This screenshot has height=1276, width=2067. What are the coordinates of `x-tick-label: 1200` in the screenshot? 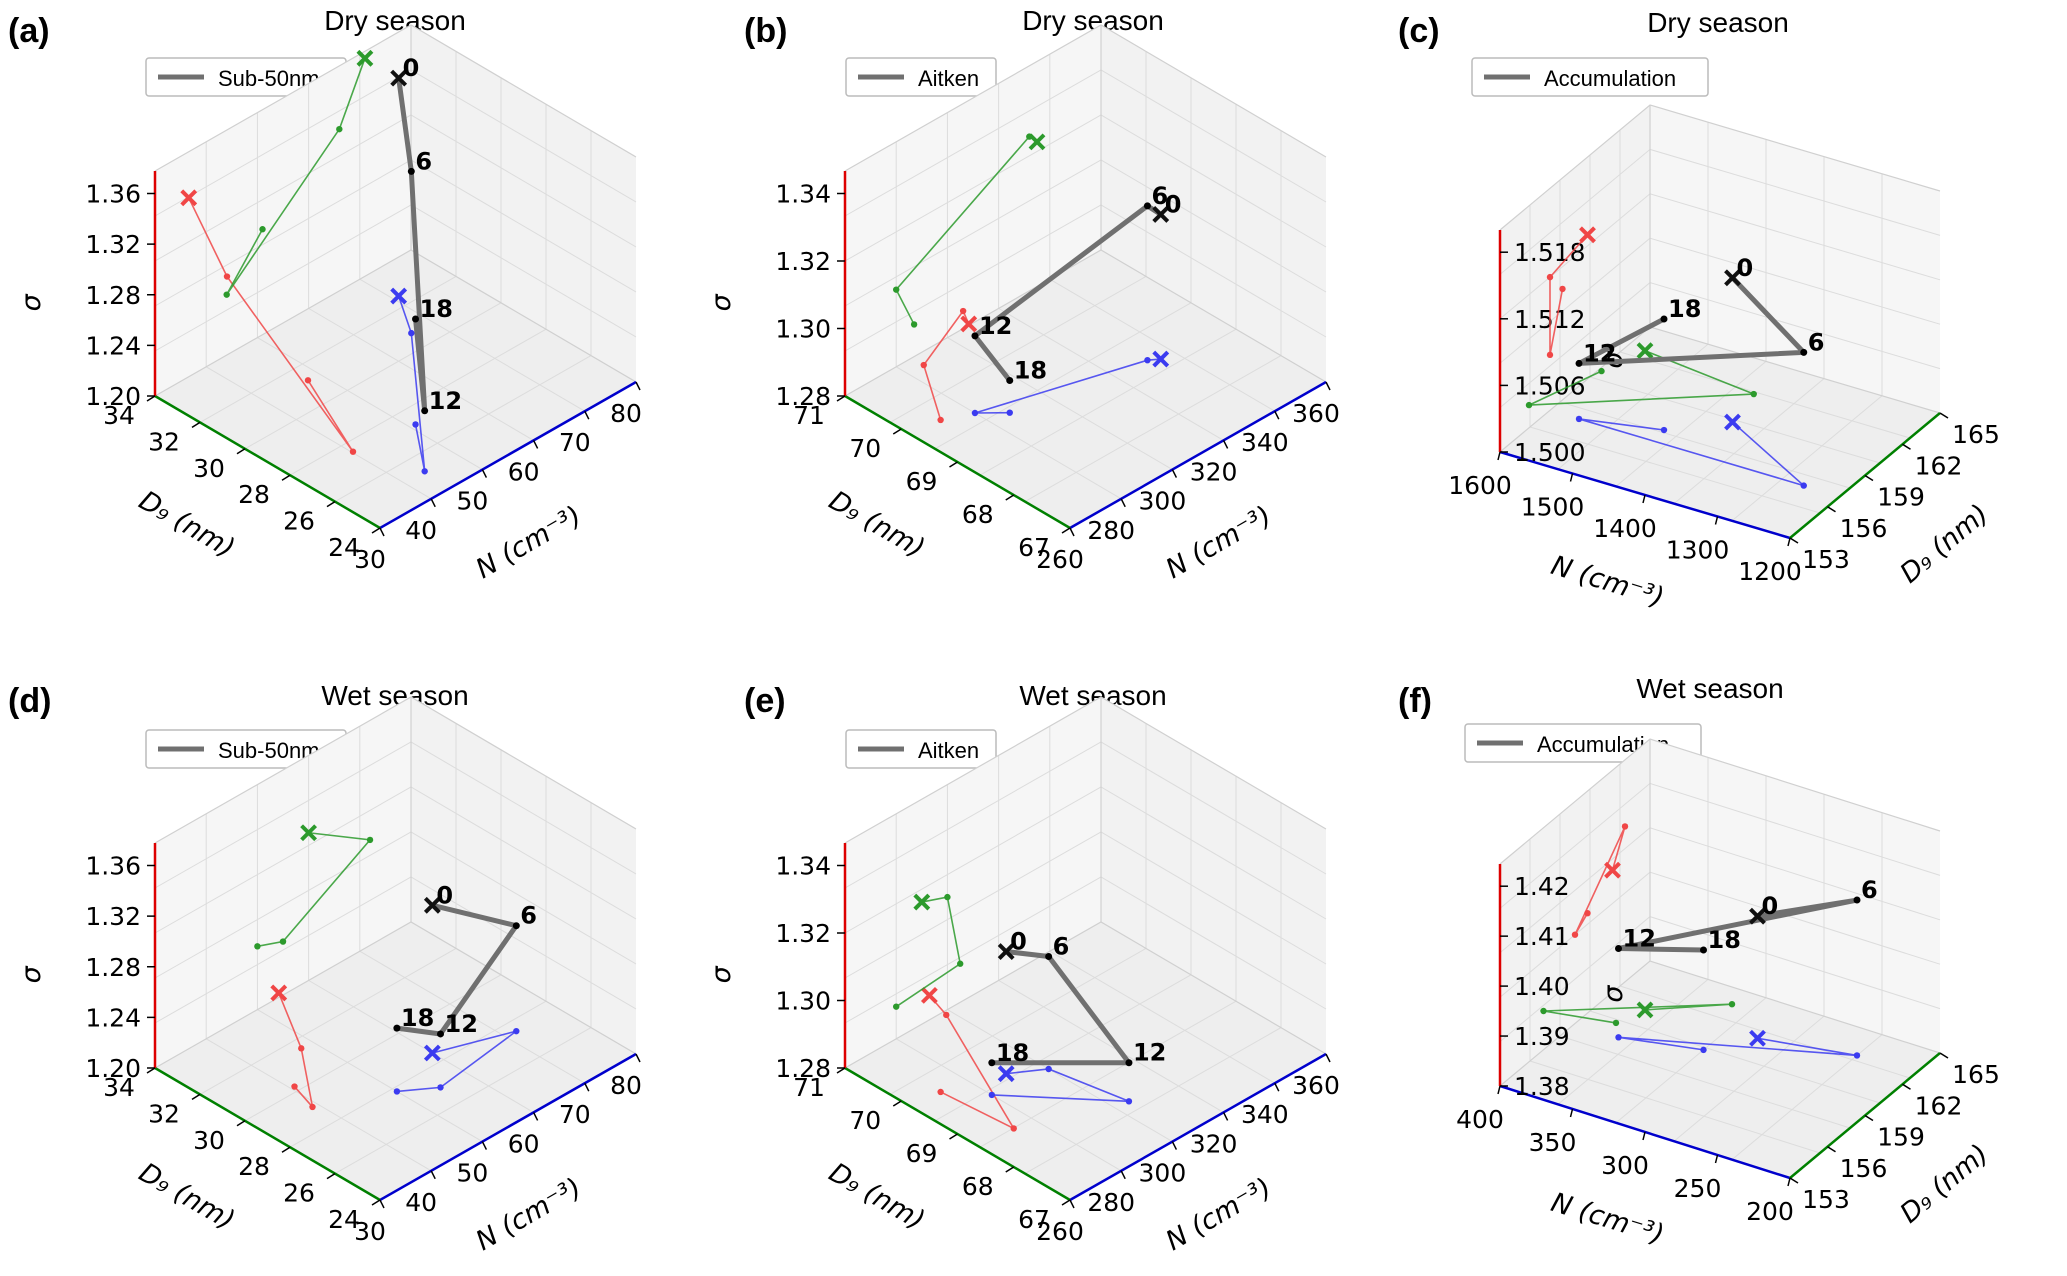 It's located at (1770, 571).